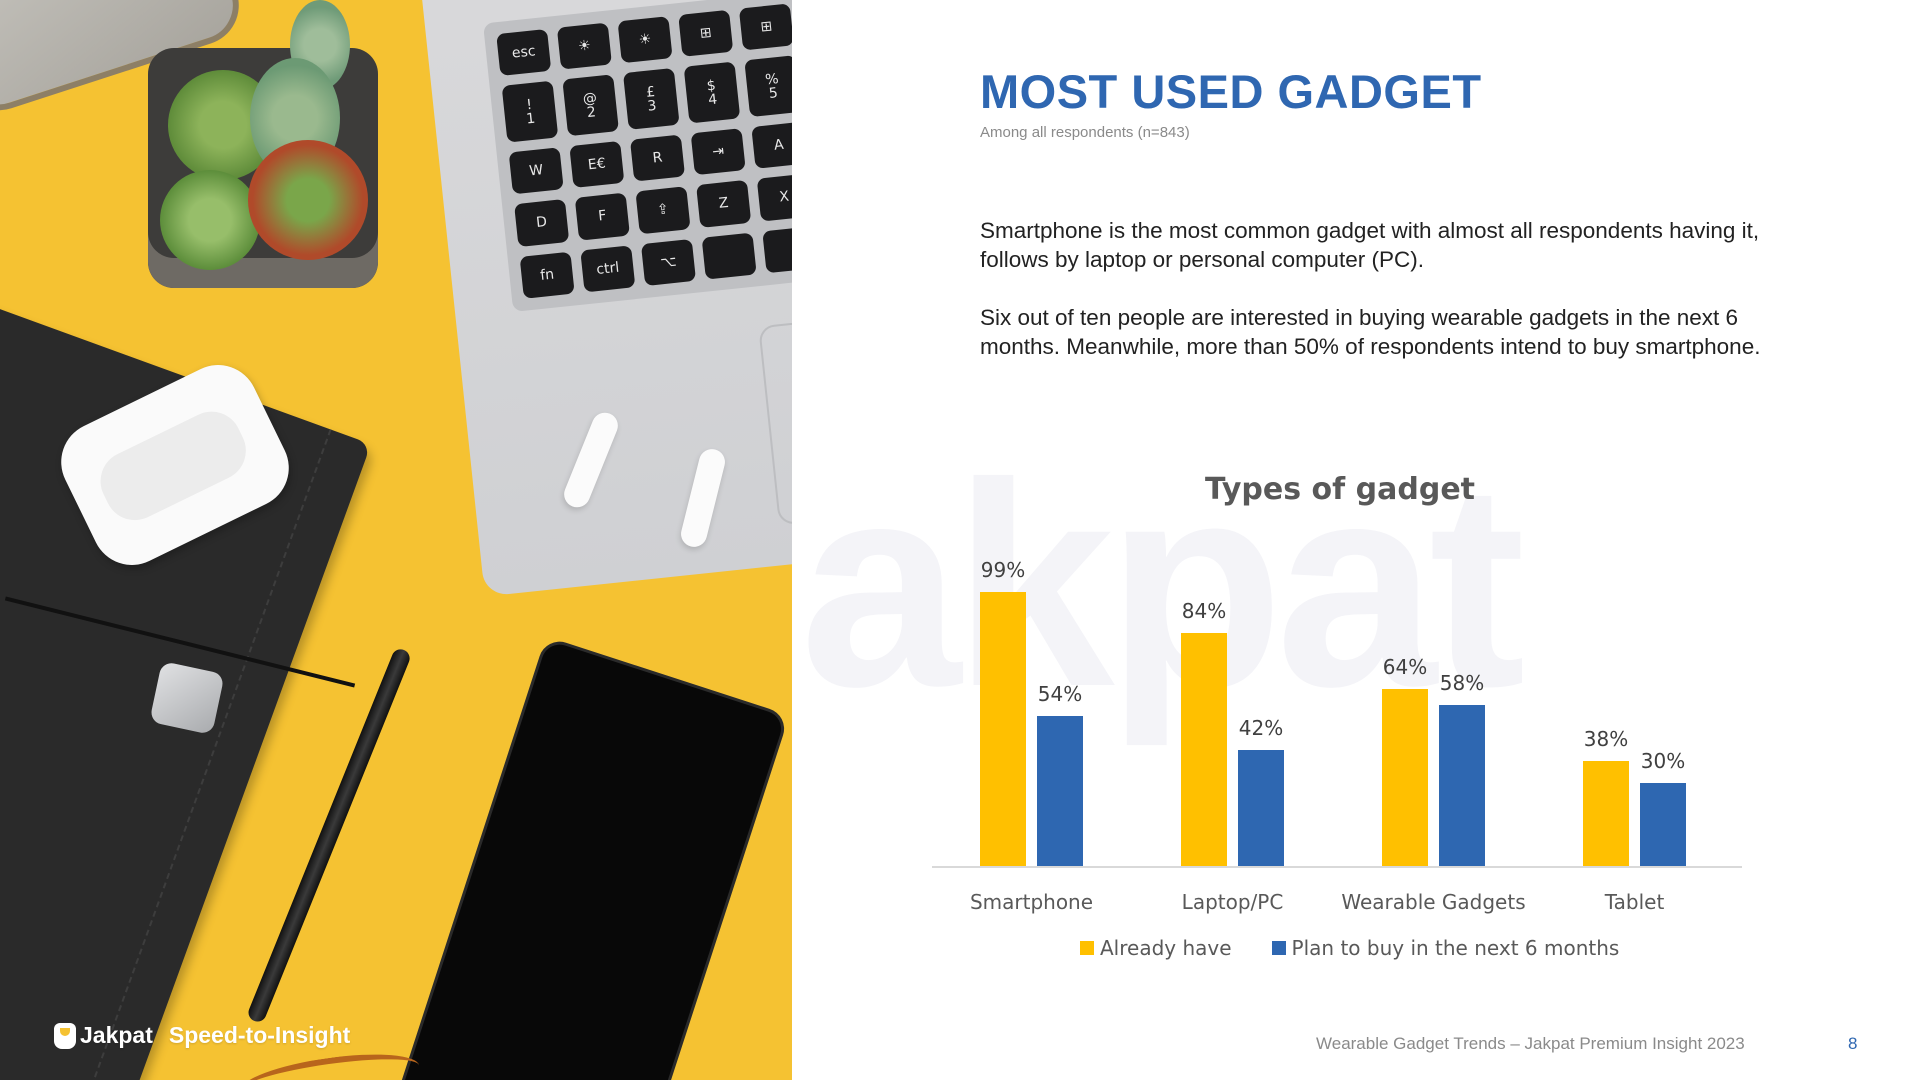  I want to click on legend-swatch-blue, so click(1278, 948).